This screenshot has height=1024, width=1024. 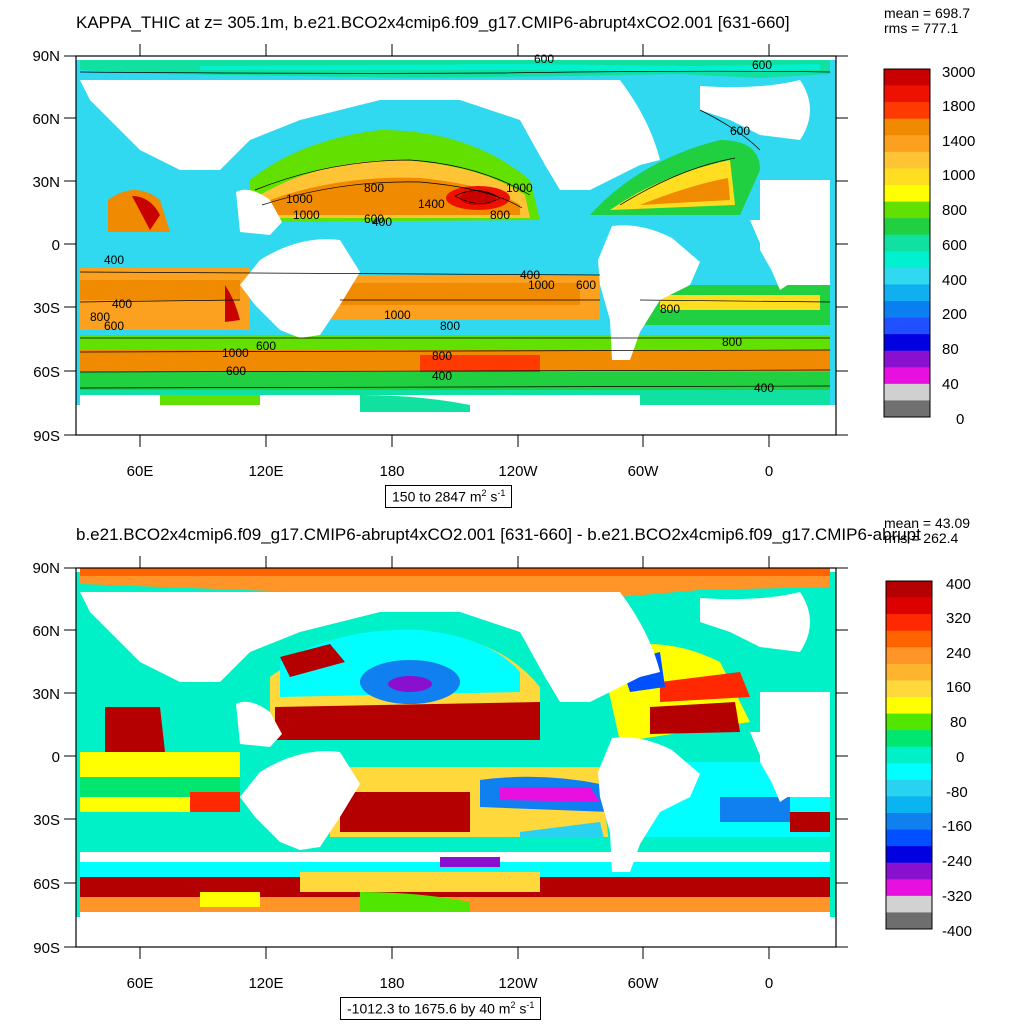 What do you see at coordinates (921, 28) in the screenshot?
I see `top-rms-label: rms = 777.1` at bounding box center [921, 28].